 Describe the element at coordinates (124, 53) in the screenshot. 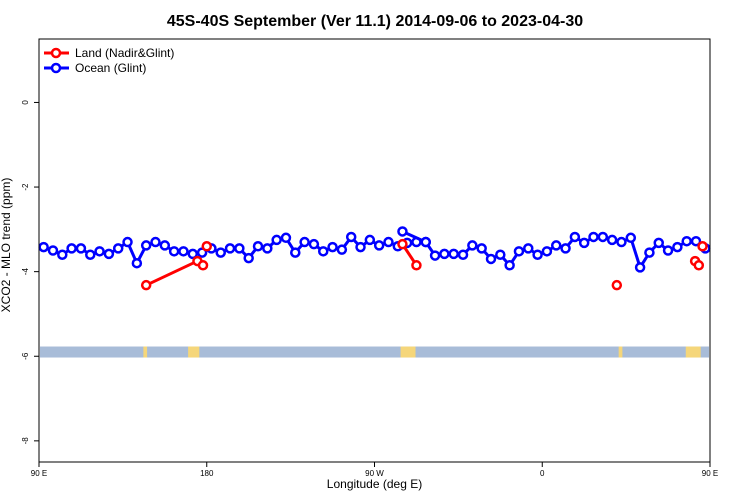

I see `legend-entry-label: Land (Nadir&Glint)` at that location.